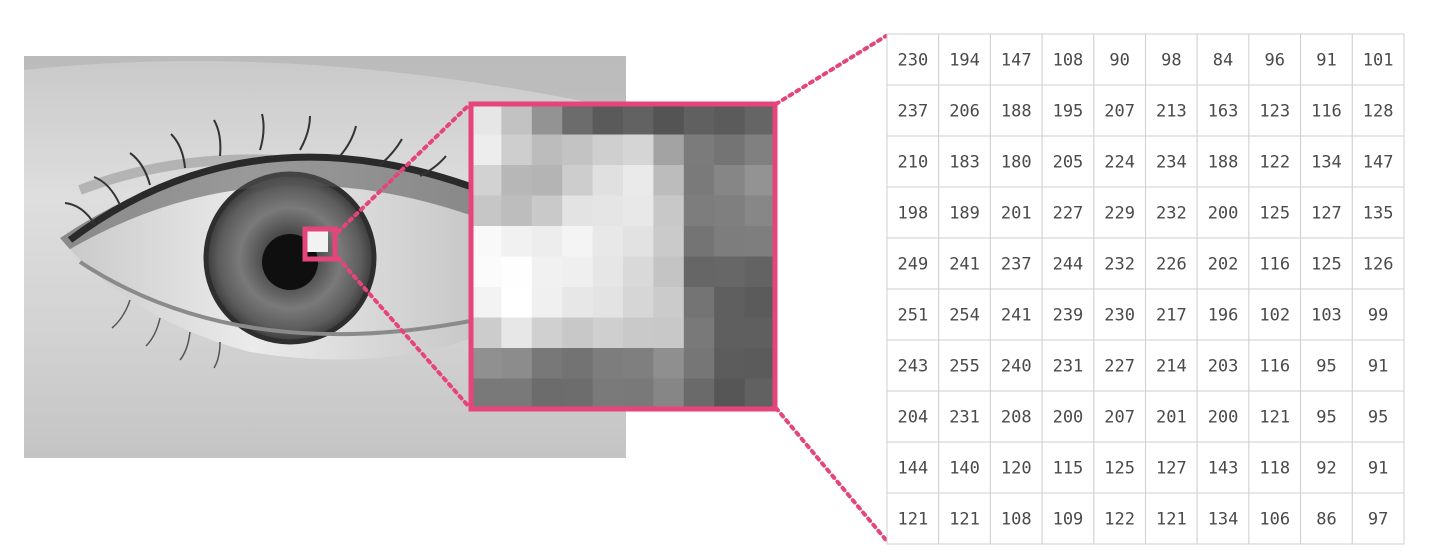  Describe the element at coordinates (1171, 265) in the screenshot. I see `pixel-value: 226` at that location.